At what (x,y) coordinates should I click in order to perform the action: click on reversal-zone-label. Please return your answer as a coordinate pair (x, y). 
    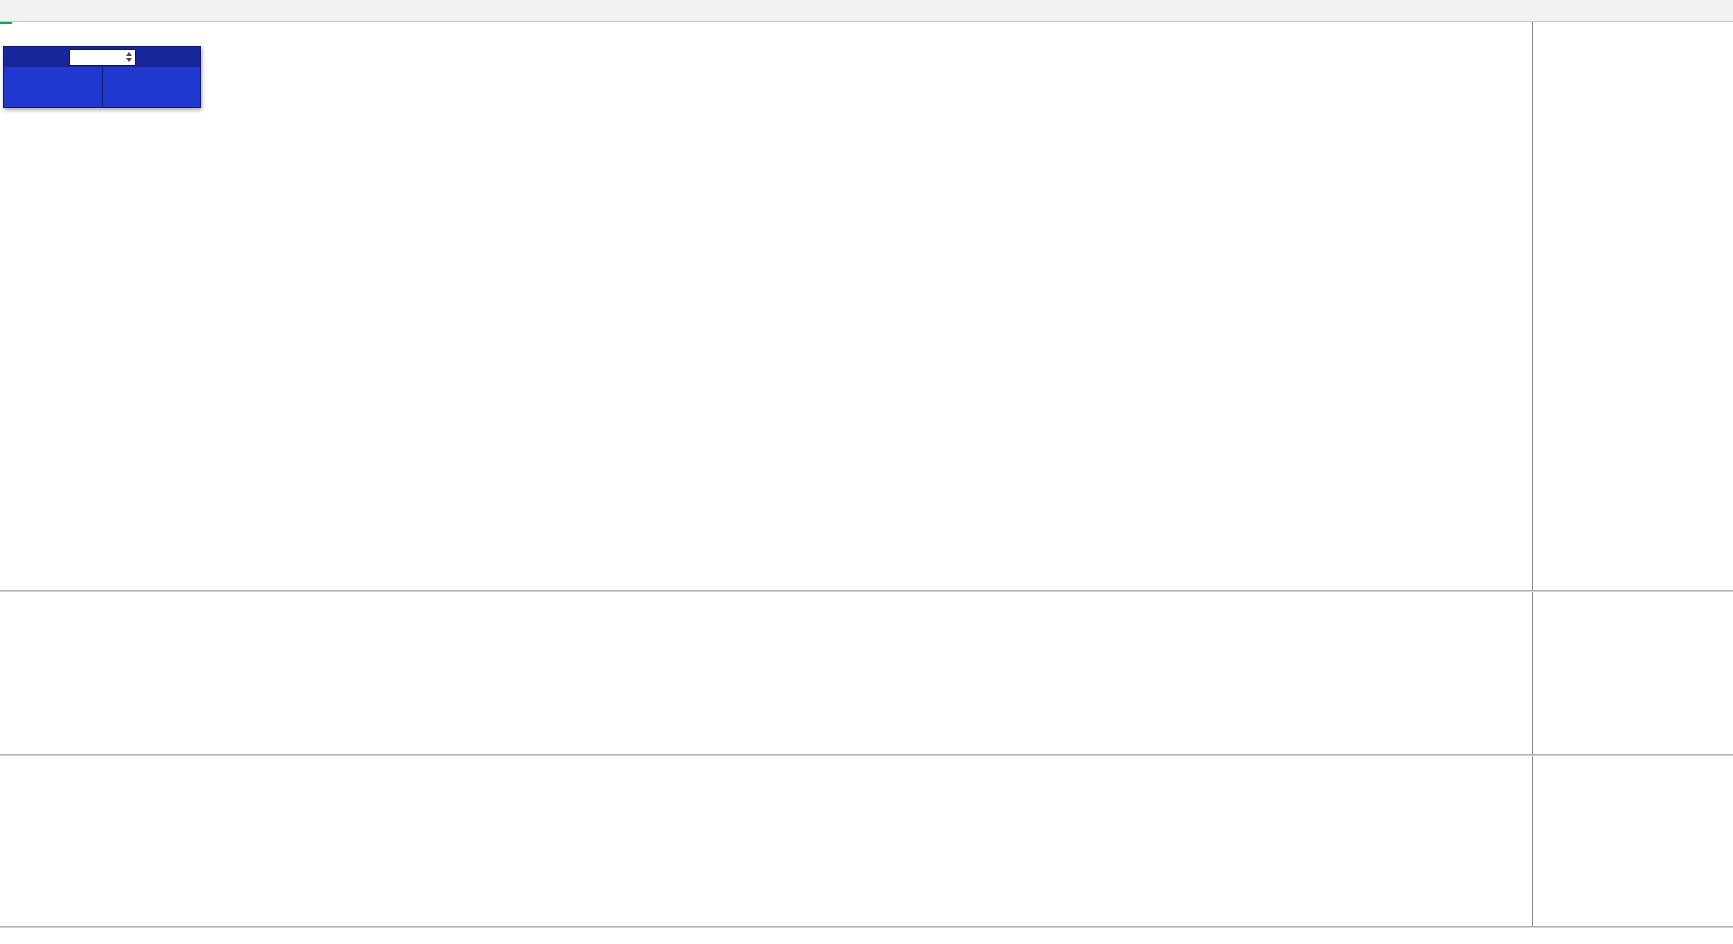
    Looking at the image, I should click on (6, 23).